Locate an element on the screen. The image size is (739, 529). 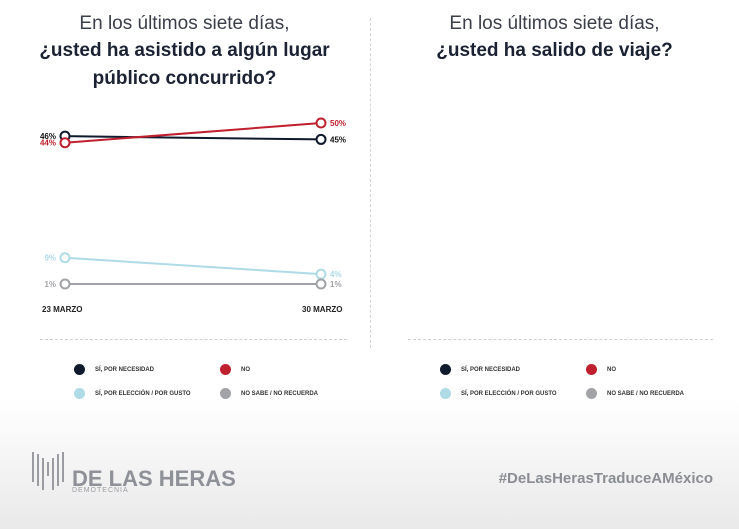
brand-logo: DE LAS HERAS DEMOTECNIA is located at coordinates (133, 473).